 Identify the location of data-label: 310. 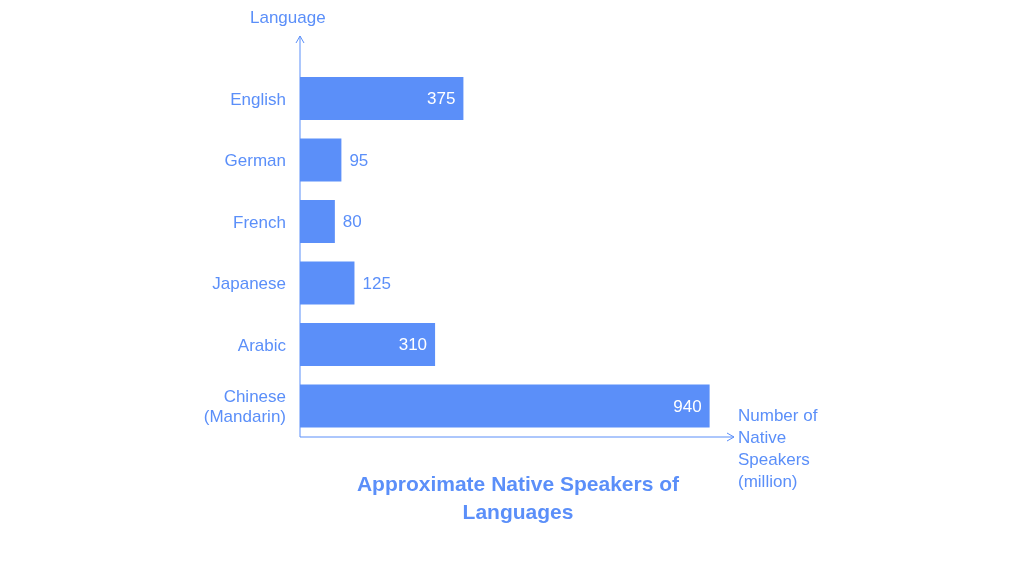
(413, 344).